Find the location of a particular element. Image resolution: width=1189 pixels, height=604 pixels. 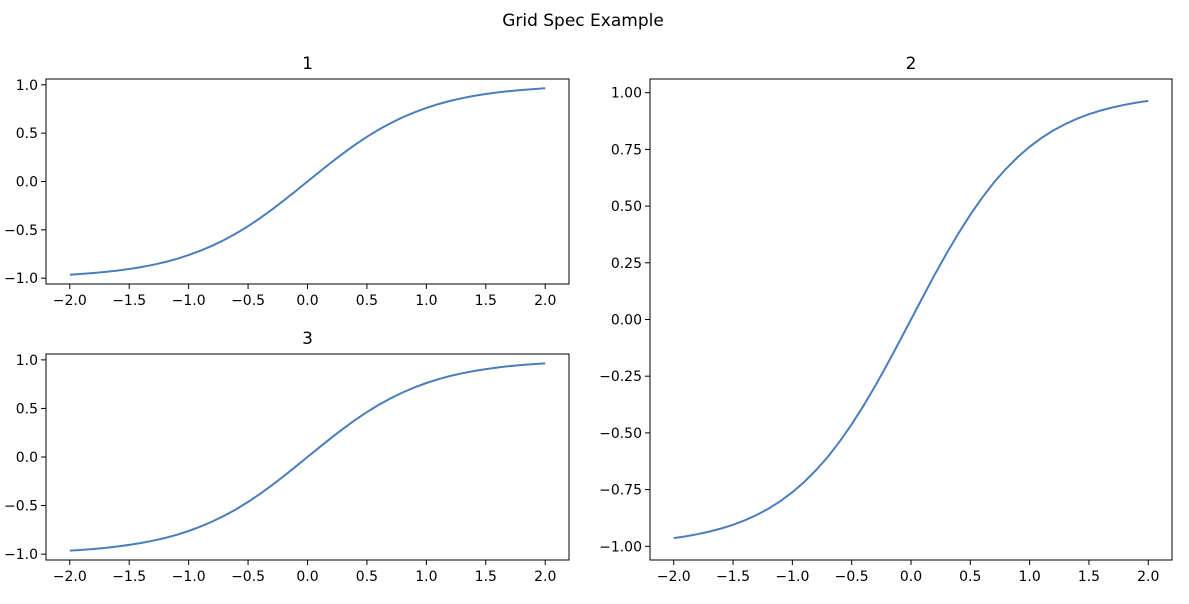

y-tick-label: −1.00 is located at coordinates (620, 547).